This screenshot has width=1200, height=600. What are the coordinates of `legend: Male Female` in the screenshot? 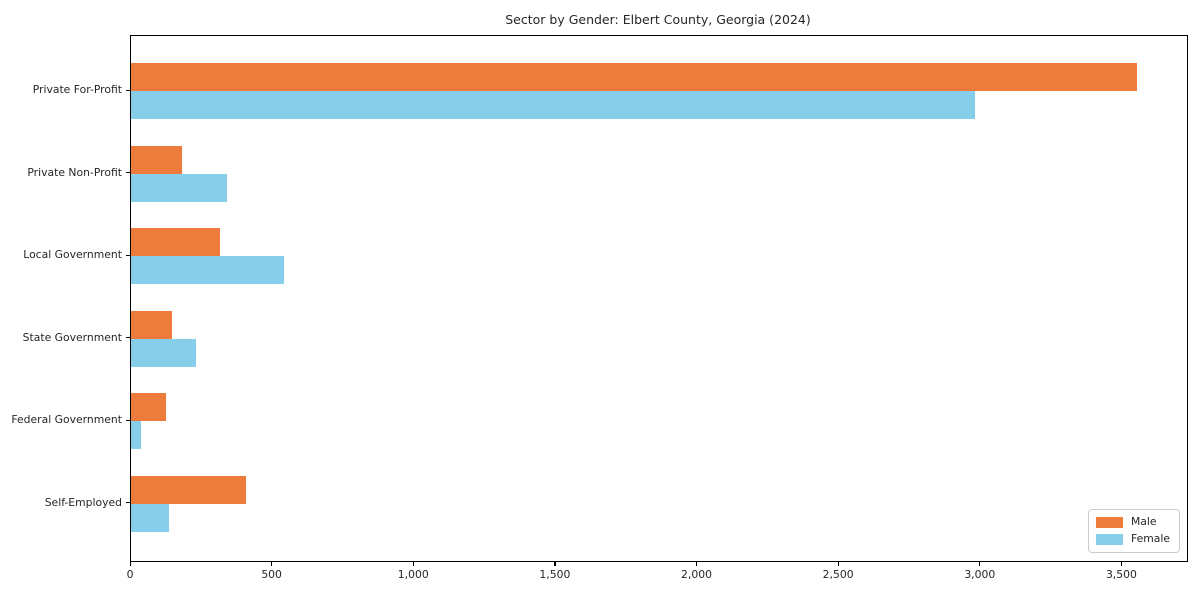 It's located at (1133, 531).